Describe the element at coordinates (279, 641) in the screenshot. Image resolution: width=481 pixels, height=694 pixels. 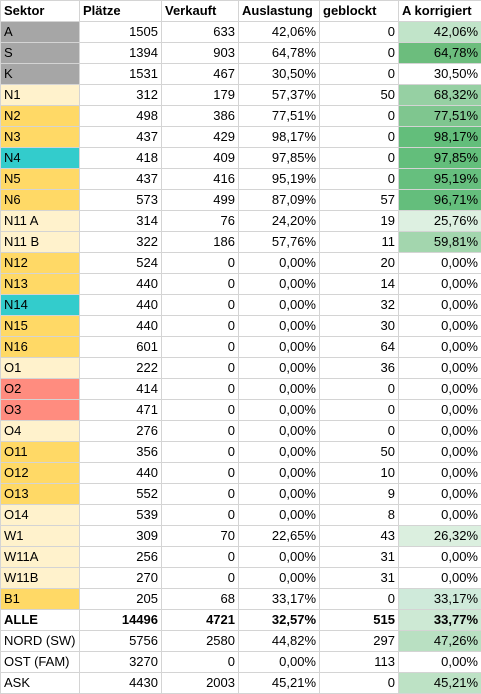
I see `cell-auslastung: 44,82%` at that location.